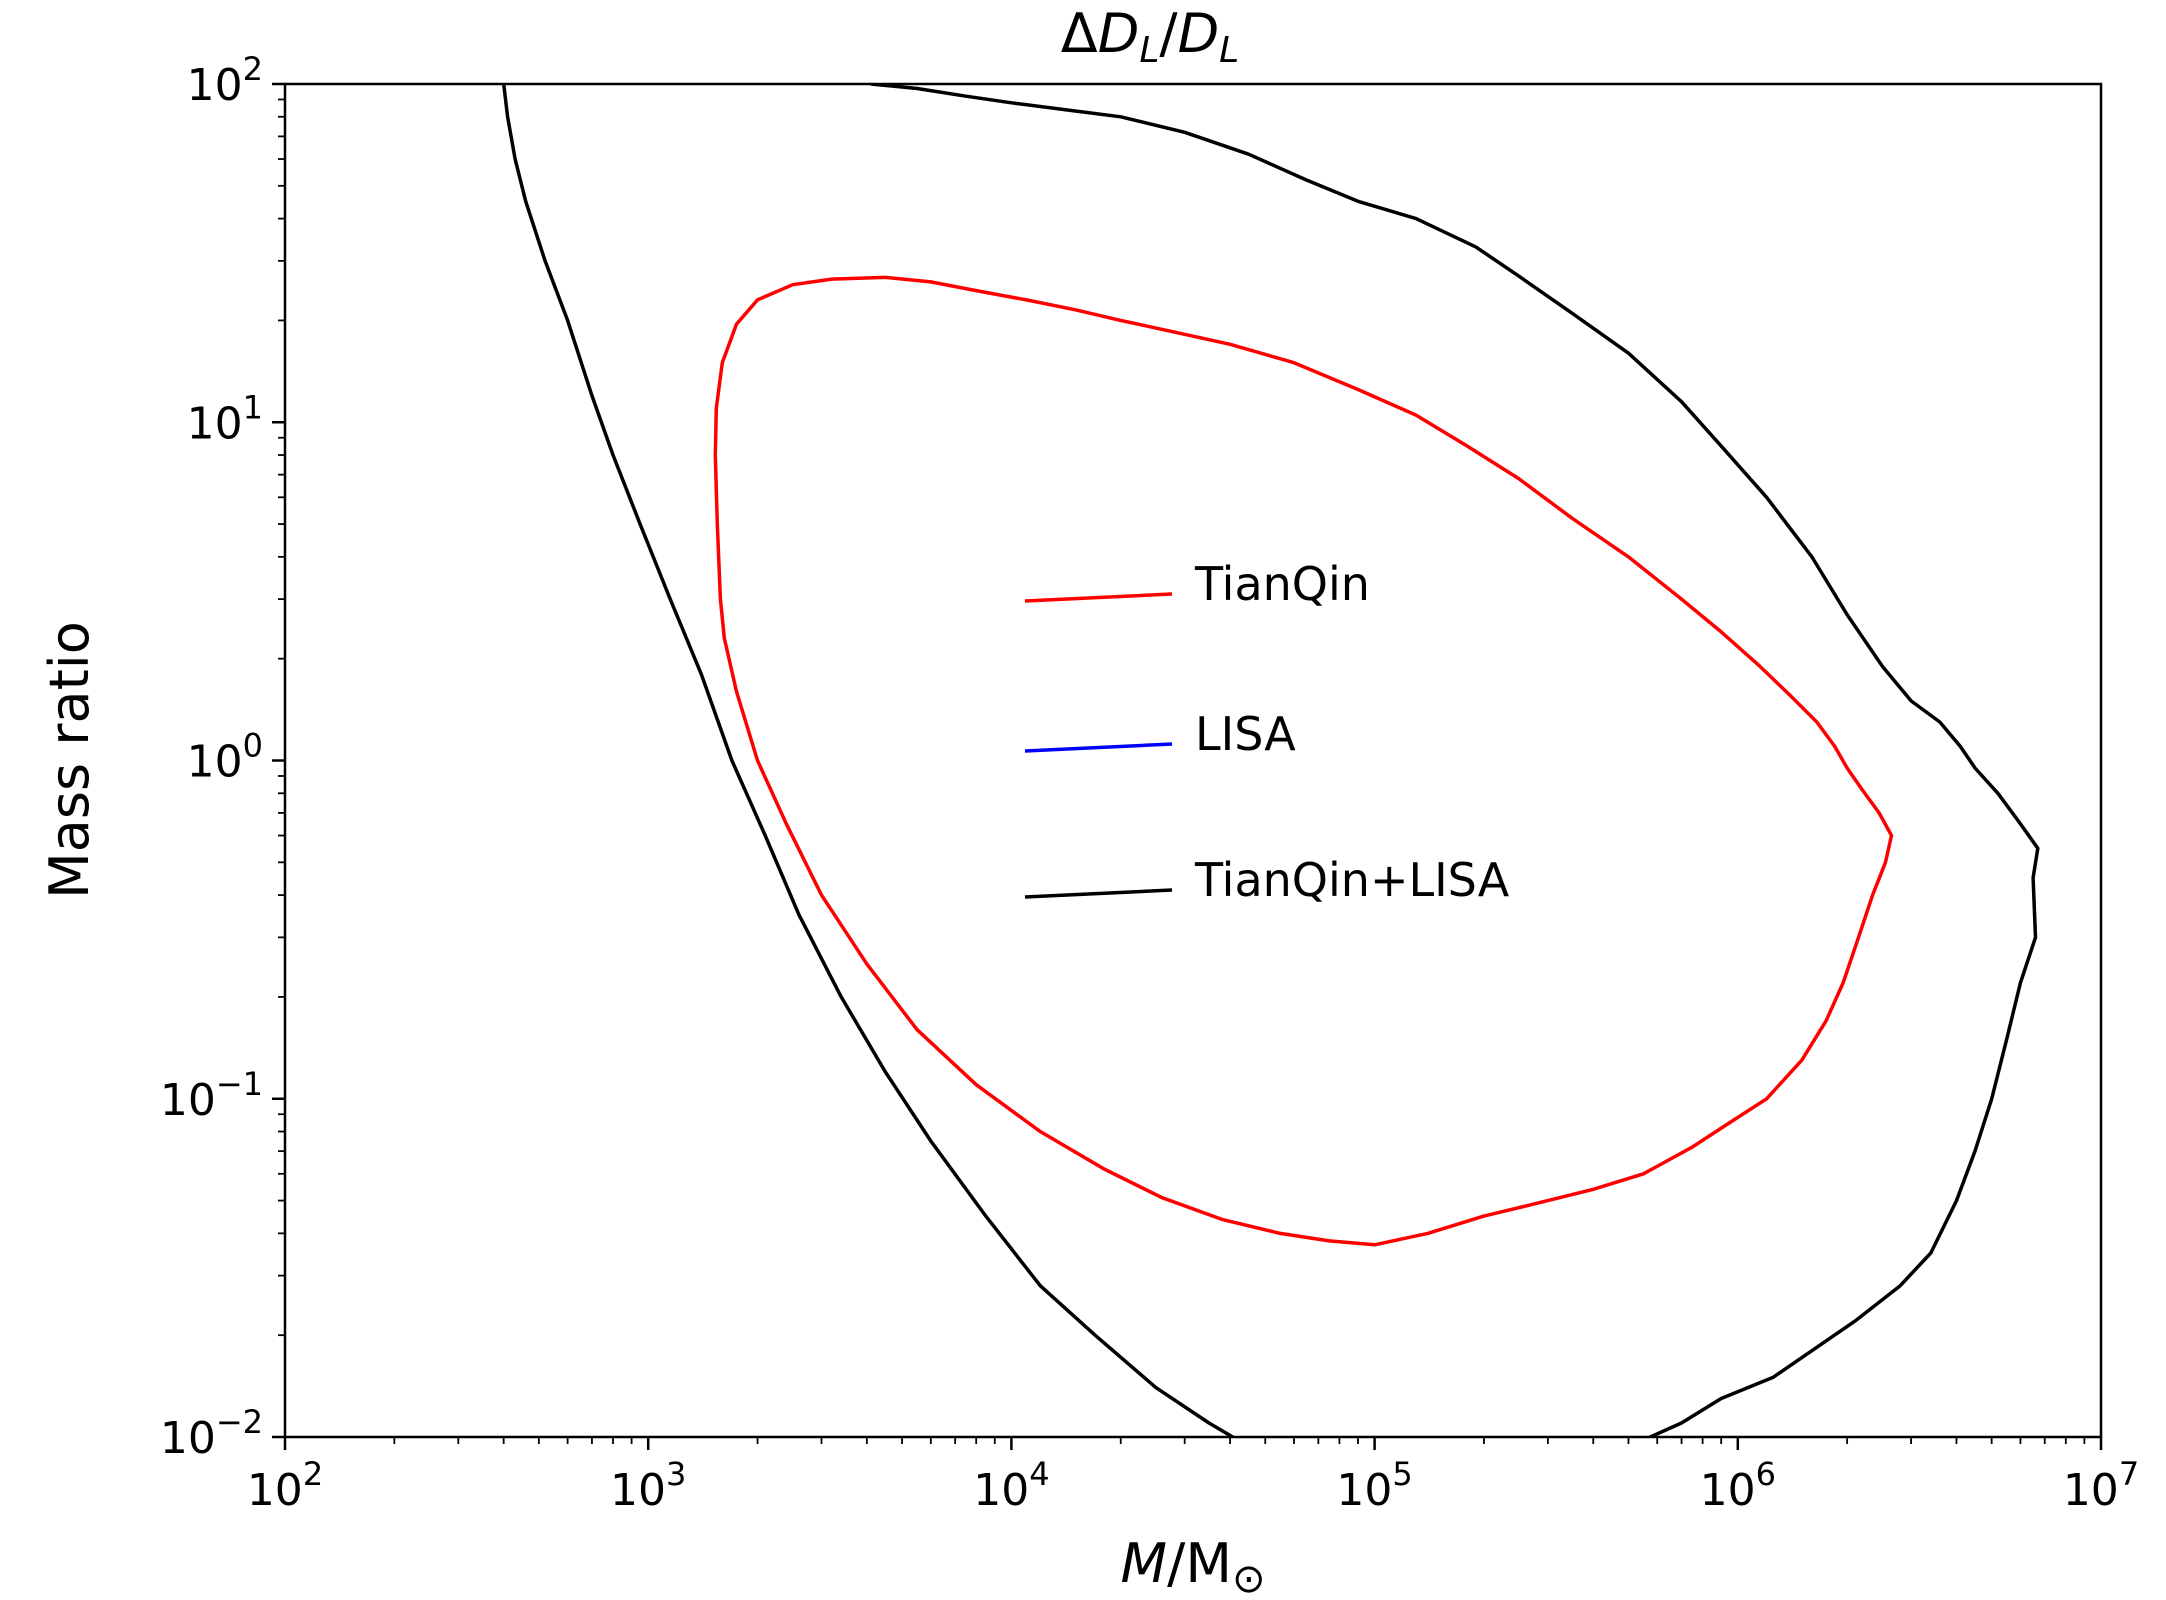 Image resolution: width=2166 pixels, height=1600 pixels. I want to click on legend-label-tianqin: TianQin, so click(1282, 584).